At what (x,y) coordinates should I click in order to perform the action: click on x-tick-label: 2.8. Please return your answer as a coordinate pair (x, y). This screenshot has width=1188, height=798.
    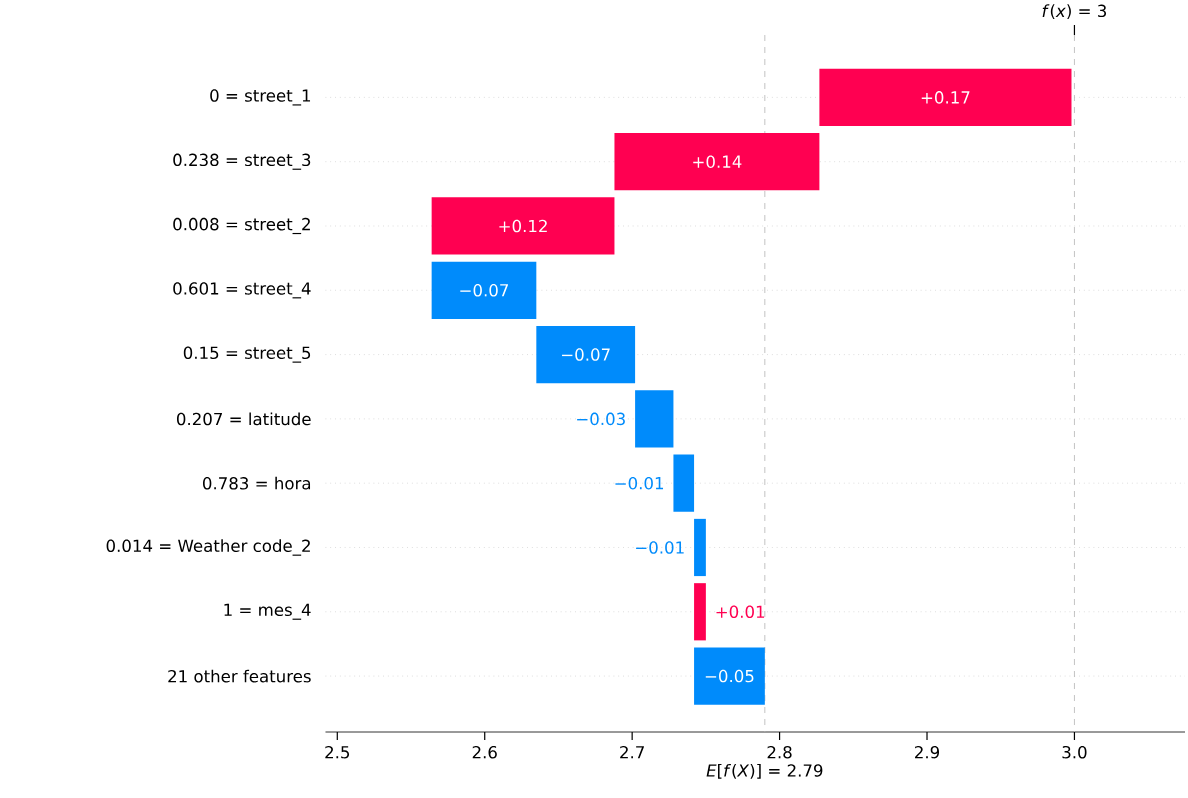
    Looking at the image, I should click on (779, 752).